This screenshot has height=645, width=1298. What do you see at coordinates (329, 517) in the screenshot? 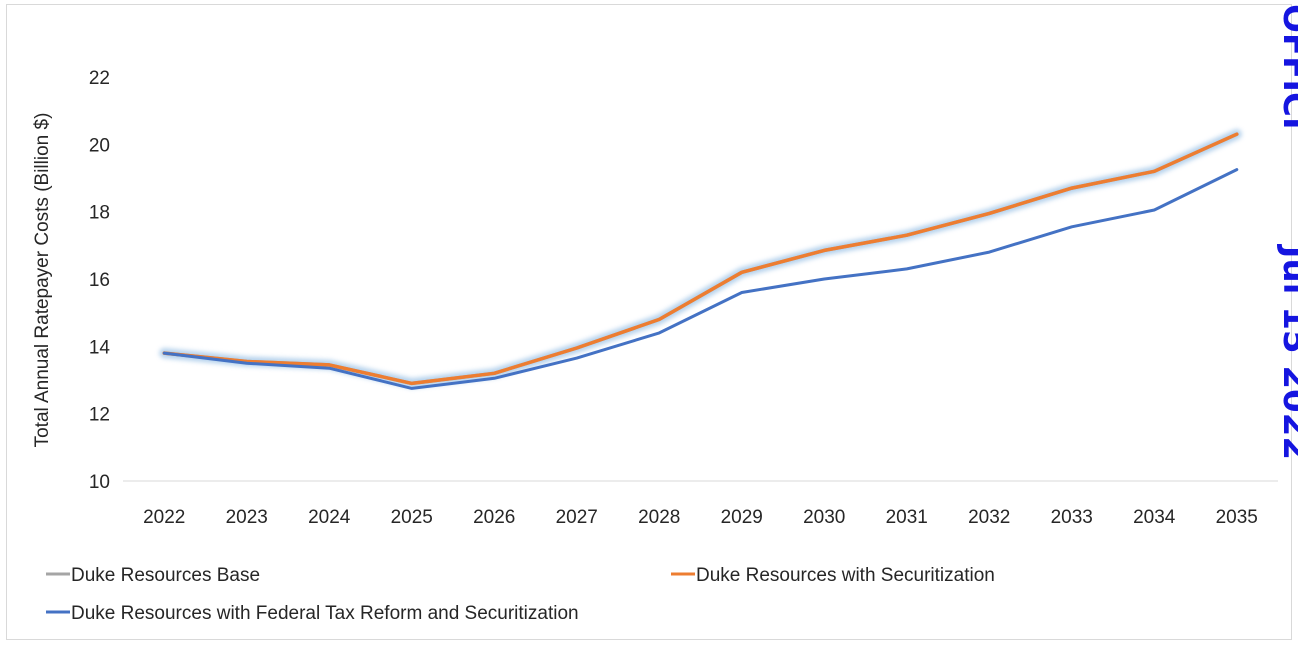
I see `x-tick-label: 2024` at bounding box center [329, 517].